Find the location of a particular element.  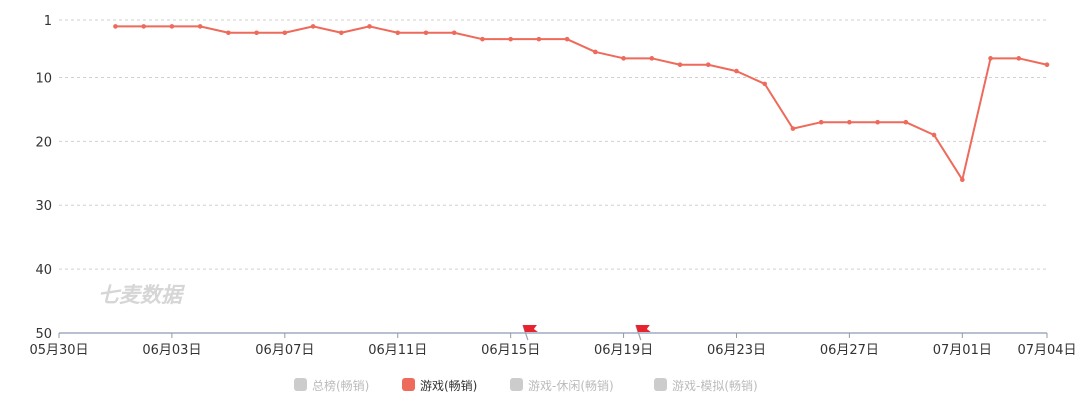

legend-label: 游戏-休闲(畅销) is located at coordinates (571, 386).